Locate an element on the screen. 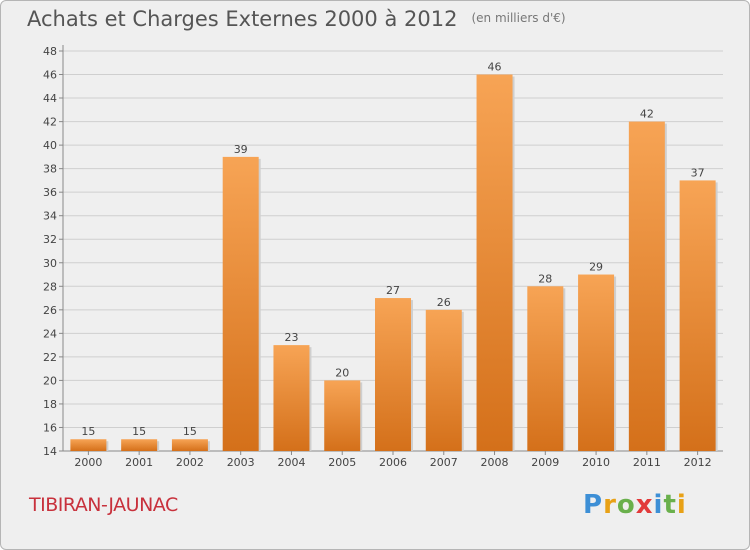 Image resolution: width=750 pixels, height=550 pixels. x-tick-label: 2007 is located at coordinates (444, 462).